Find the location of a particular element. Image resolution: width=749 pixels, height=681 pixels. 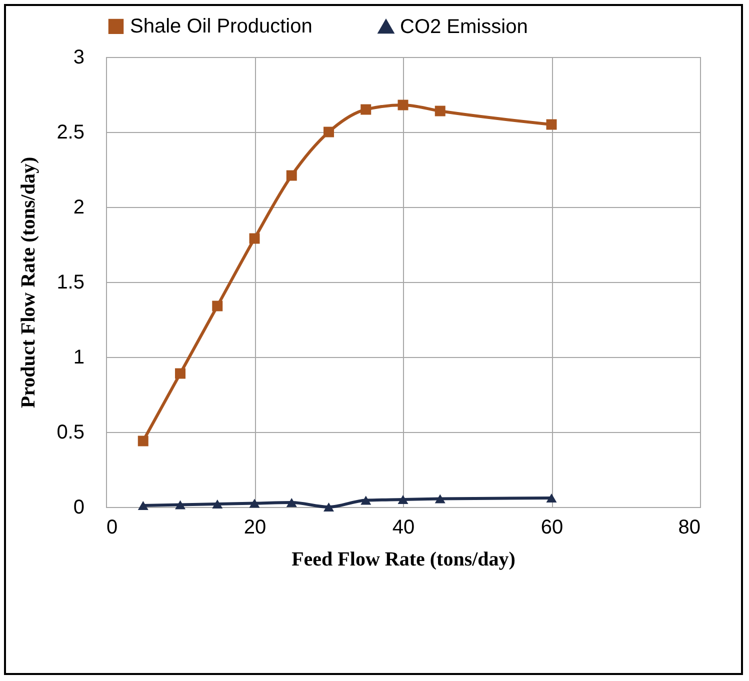

y-tick-label: 2 is located at coordinates (78, 207).